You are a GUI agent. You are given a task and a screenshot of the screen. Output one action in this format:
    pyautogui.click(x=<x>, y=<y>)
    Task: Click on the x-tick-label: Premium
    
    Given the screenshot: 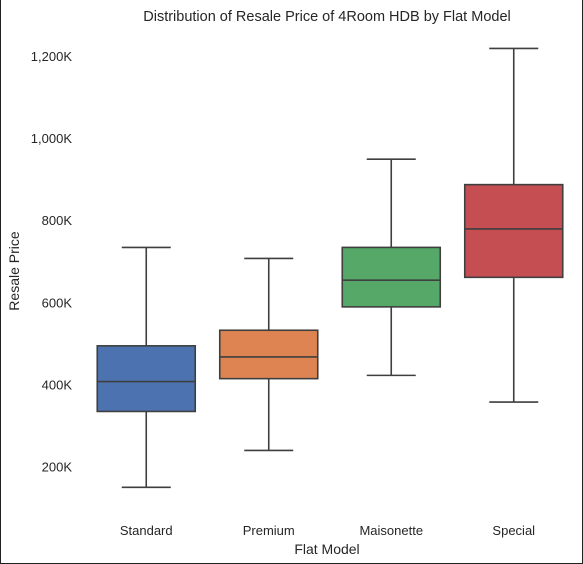 What is the action you would take?
    pyautogui.click(x=269, y=530)
    